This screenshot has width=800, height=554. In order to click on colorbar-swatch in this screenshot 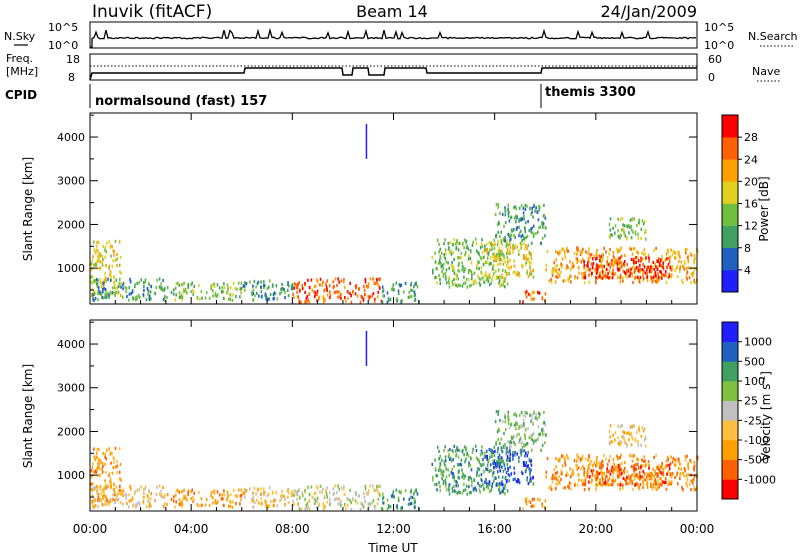, I will do `click(730, 469)`.